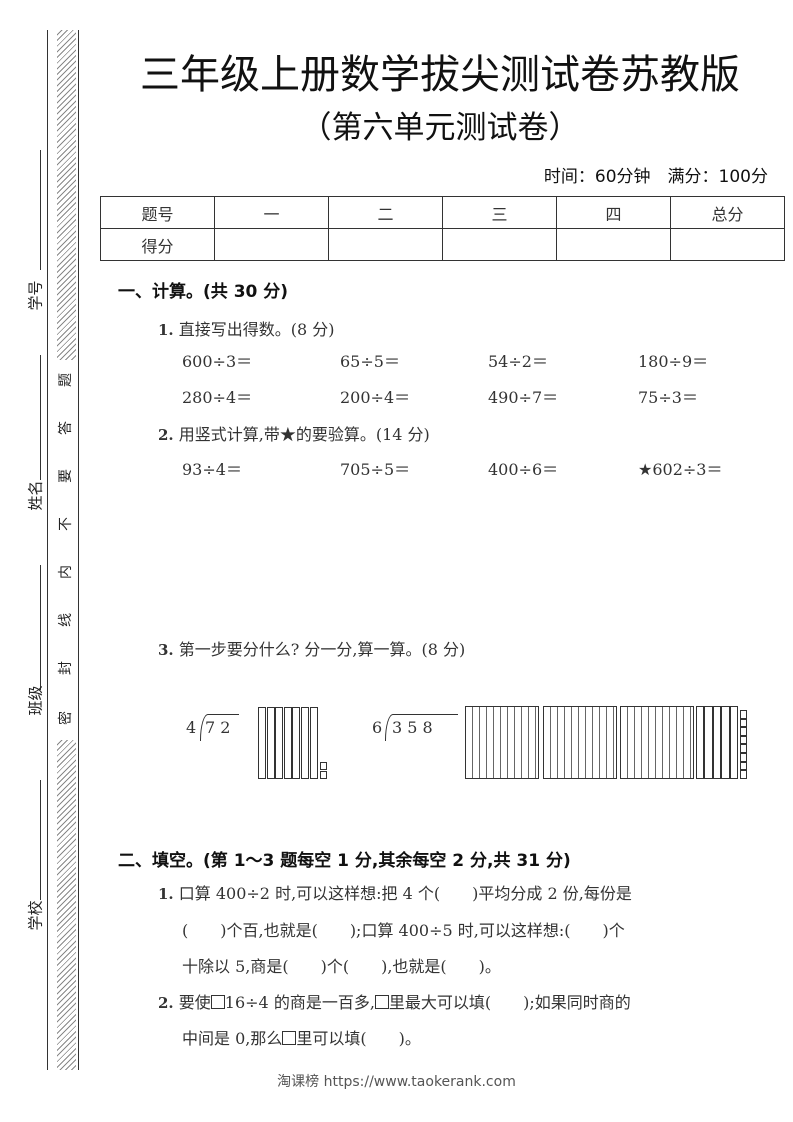  I want to click on table-row: 得分, so click(442, 244).